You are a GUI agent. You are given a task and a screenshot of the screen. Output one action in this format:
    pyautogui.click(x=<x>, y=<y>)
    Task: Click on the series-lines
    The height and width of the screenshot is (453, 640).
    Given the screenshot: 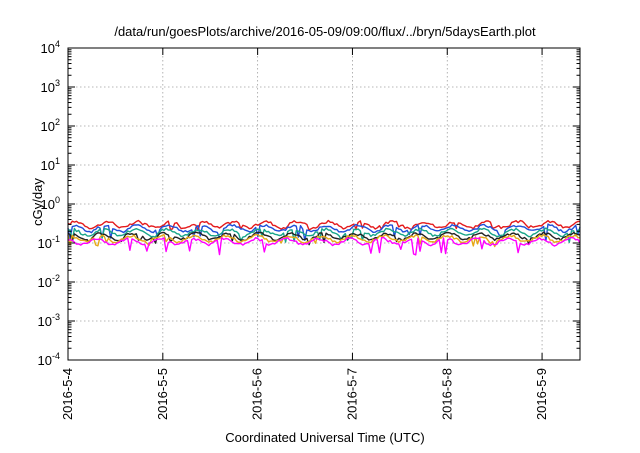 What is the action you would take?
    pyautogui.click(x=324, y=237)
    